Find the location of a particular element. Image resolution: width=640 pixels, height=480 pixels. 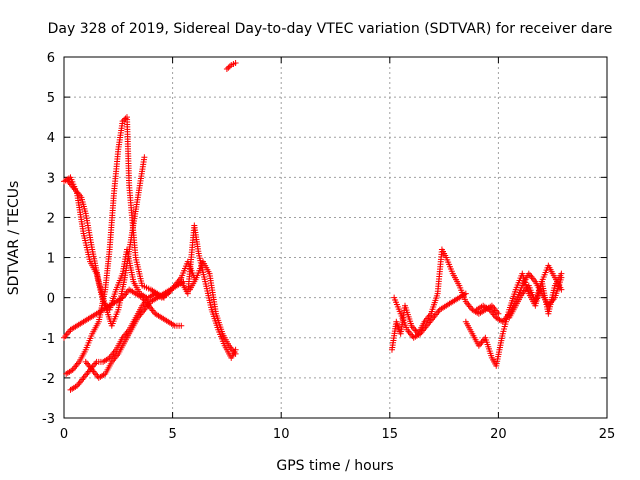

x-tick-label: 25 is located at coordinates (607, 434).